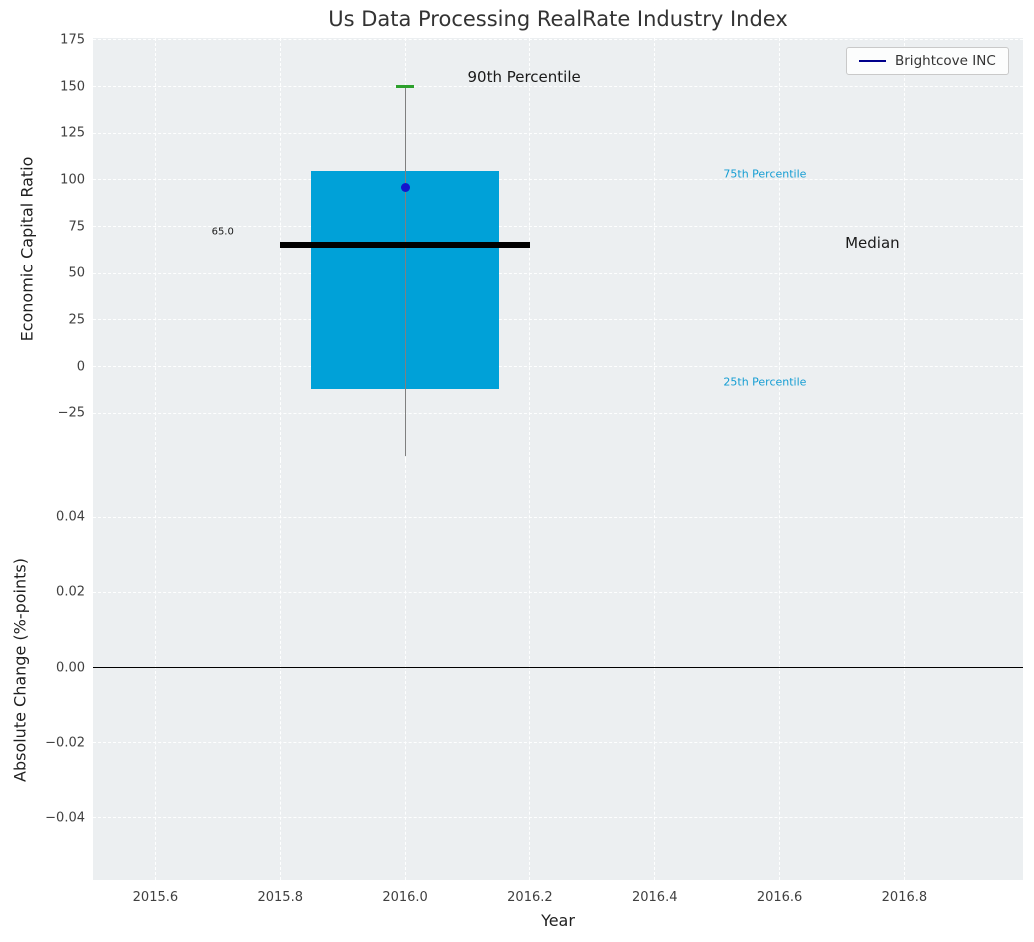 The width and height of the screenshot is (1034, 942). What do you see at coordinates (765, 174) in the screenshot?
I see `annotation: 75th Percentile` at bounding box center [765, 174].